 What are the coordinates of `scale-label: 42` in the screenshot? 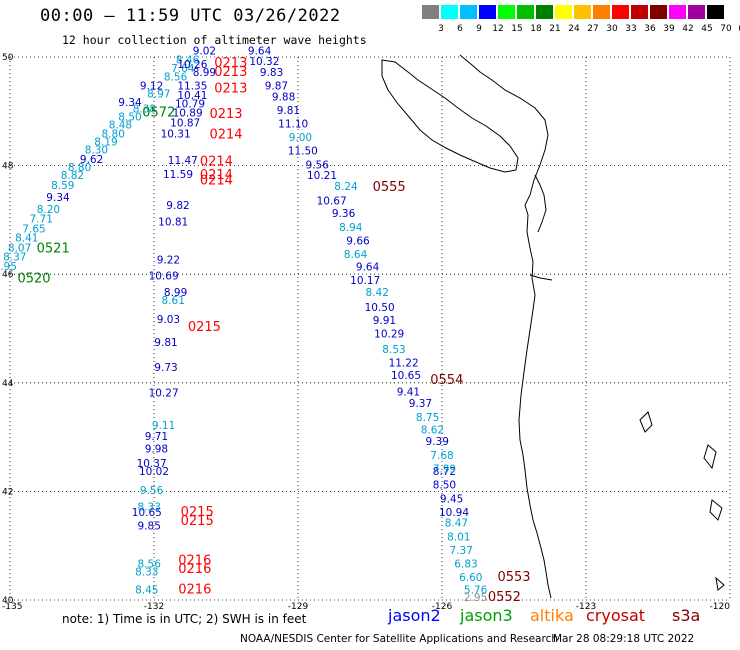 It's located at (688, 29).